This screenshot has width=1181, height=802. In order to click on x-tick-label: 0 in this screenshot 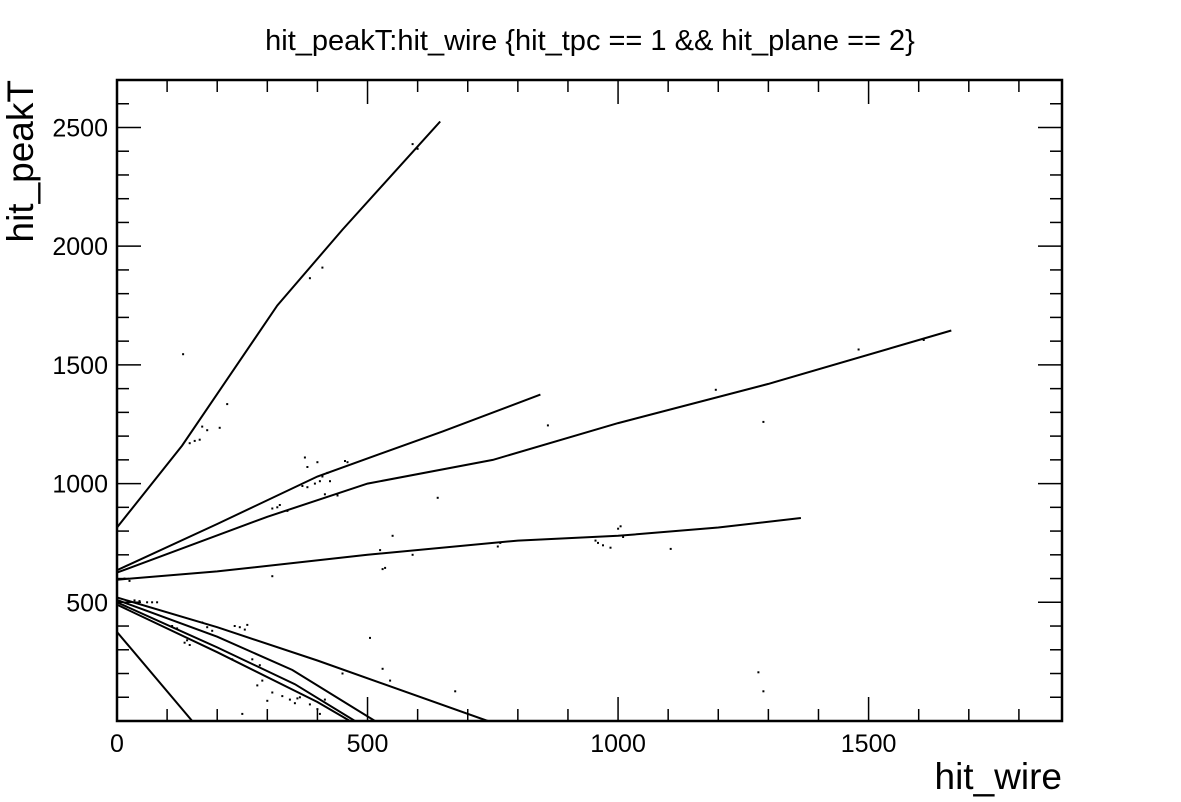, I will do `click(117, 744)`.